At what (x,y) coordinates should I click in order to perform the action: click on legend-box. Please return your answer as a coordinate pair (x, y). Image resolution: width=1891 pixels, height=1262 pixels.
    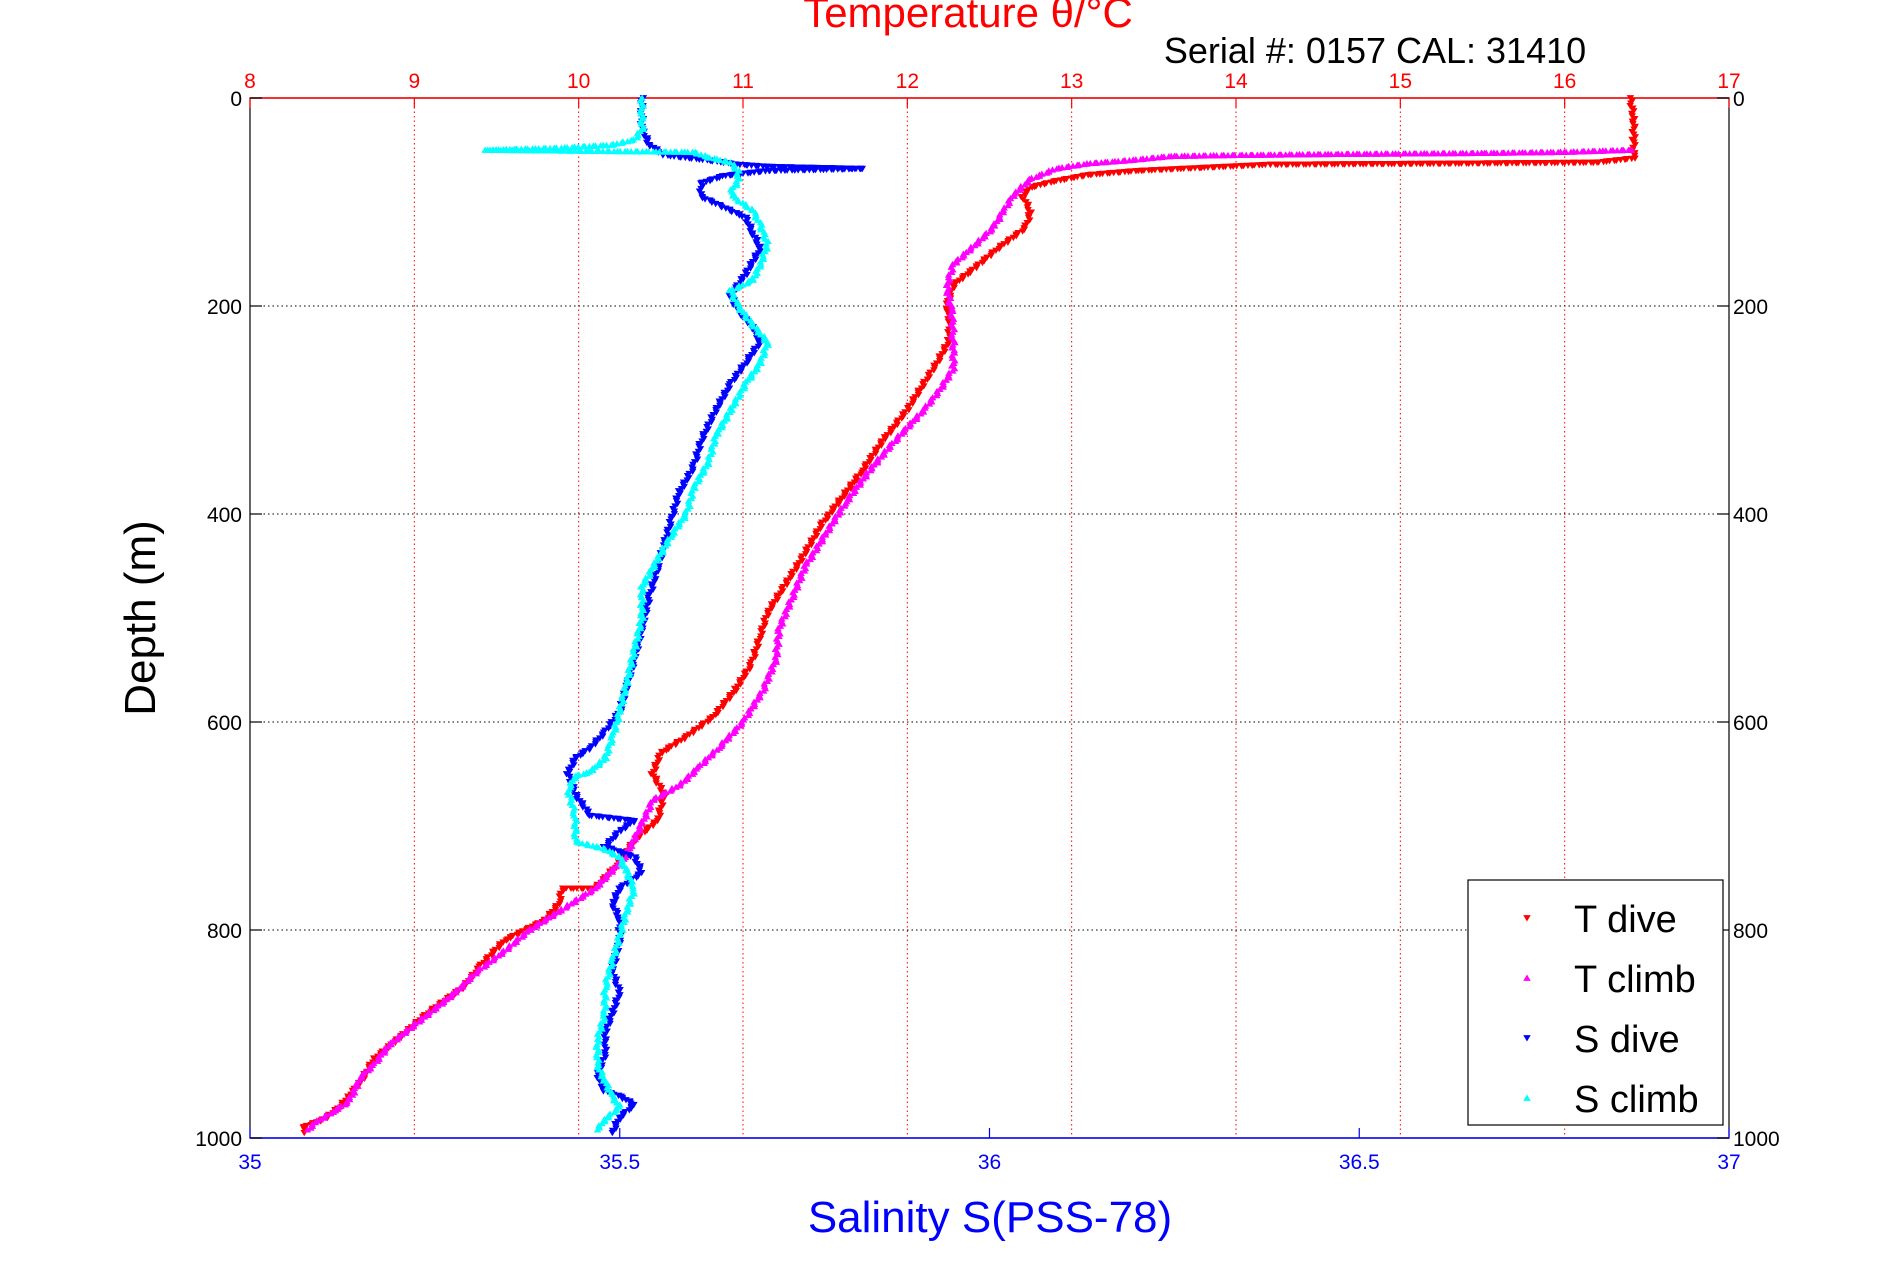
    Looking at the image, I should click on (1595, 1002).